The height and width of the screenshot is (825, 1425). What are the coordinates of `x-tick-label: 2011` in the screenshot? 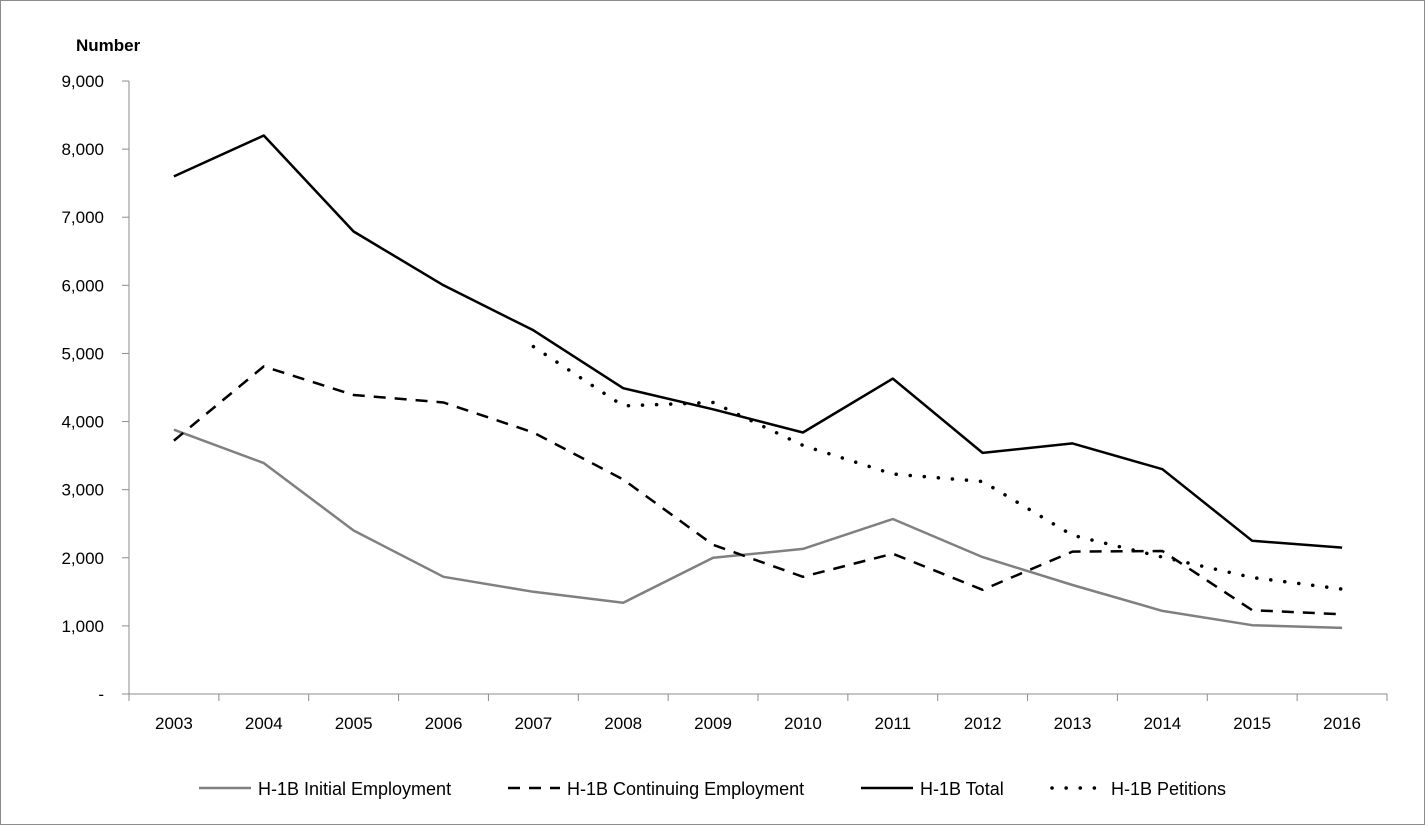 It's located at (893, 723).